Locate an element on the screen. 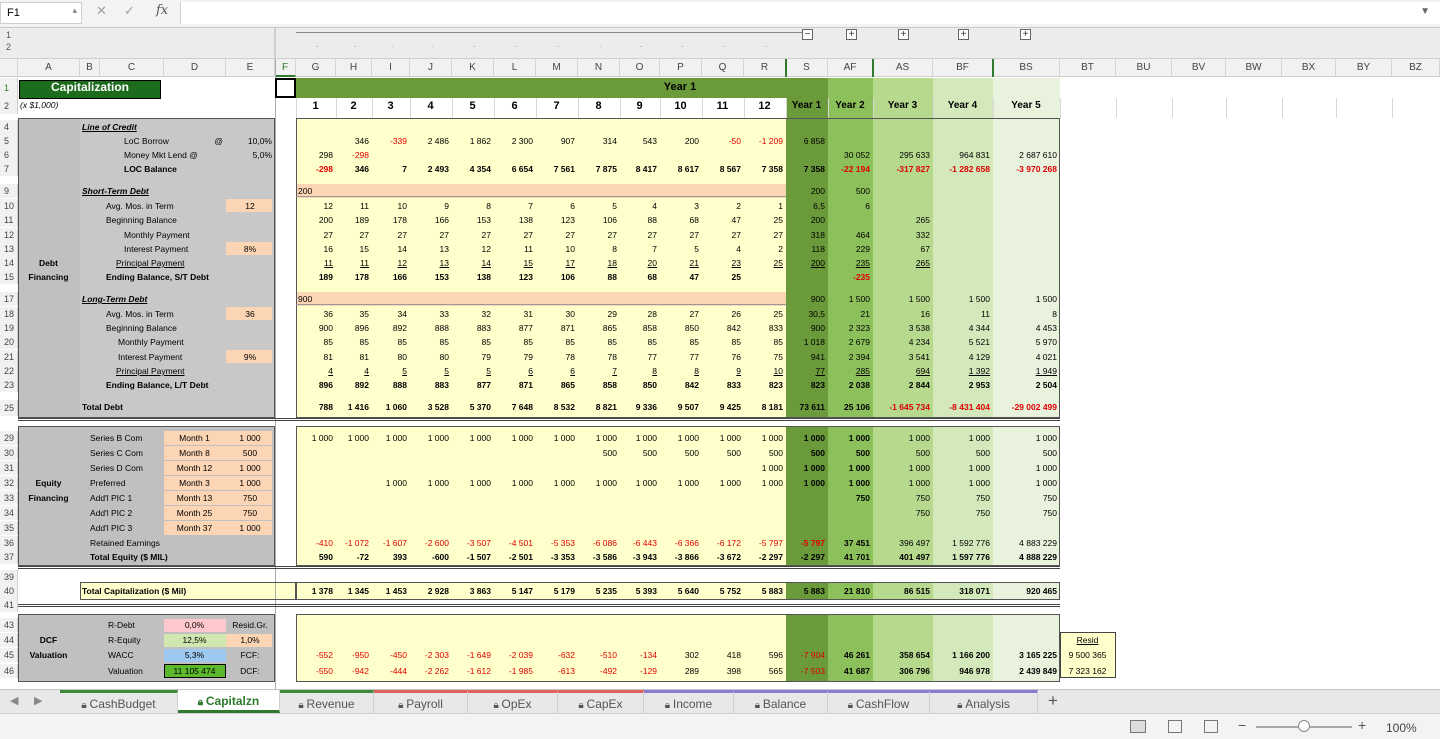  input-cell: 750 is located at coordinates (250, 498).